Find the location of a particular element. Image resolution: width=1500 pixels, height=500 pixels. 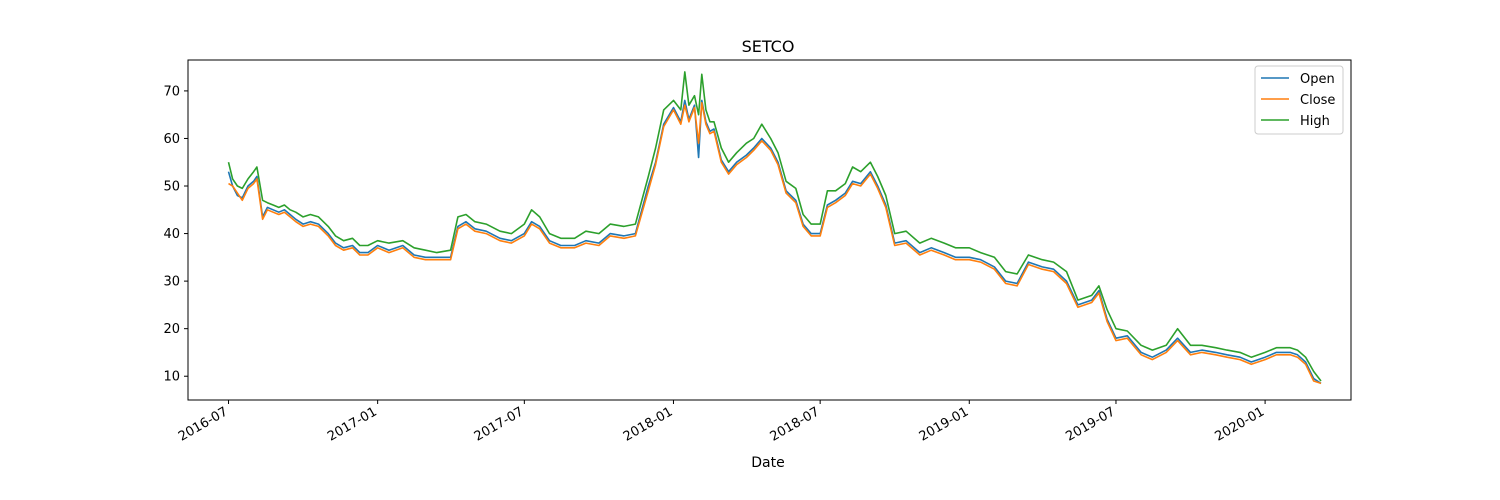

legend: Open Close High is located at coordinates (1299, 100).